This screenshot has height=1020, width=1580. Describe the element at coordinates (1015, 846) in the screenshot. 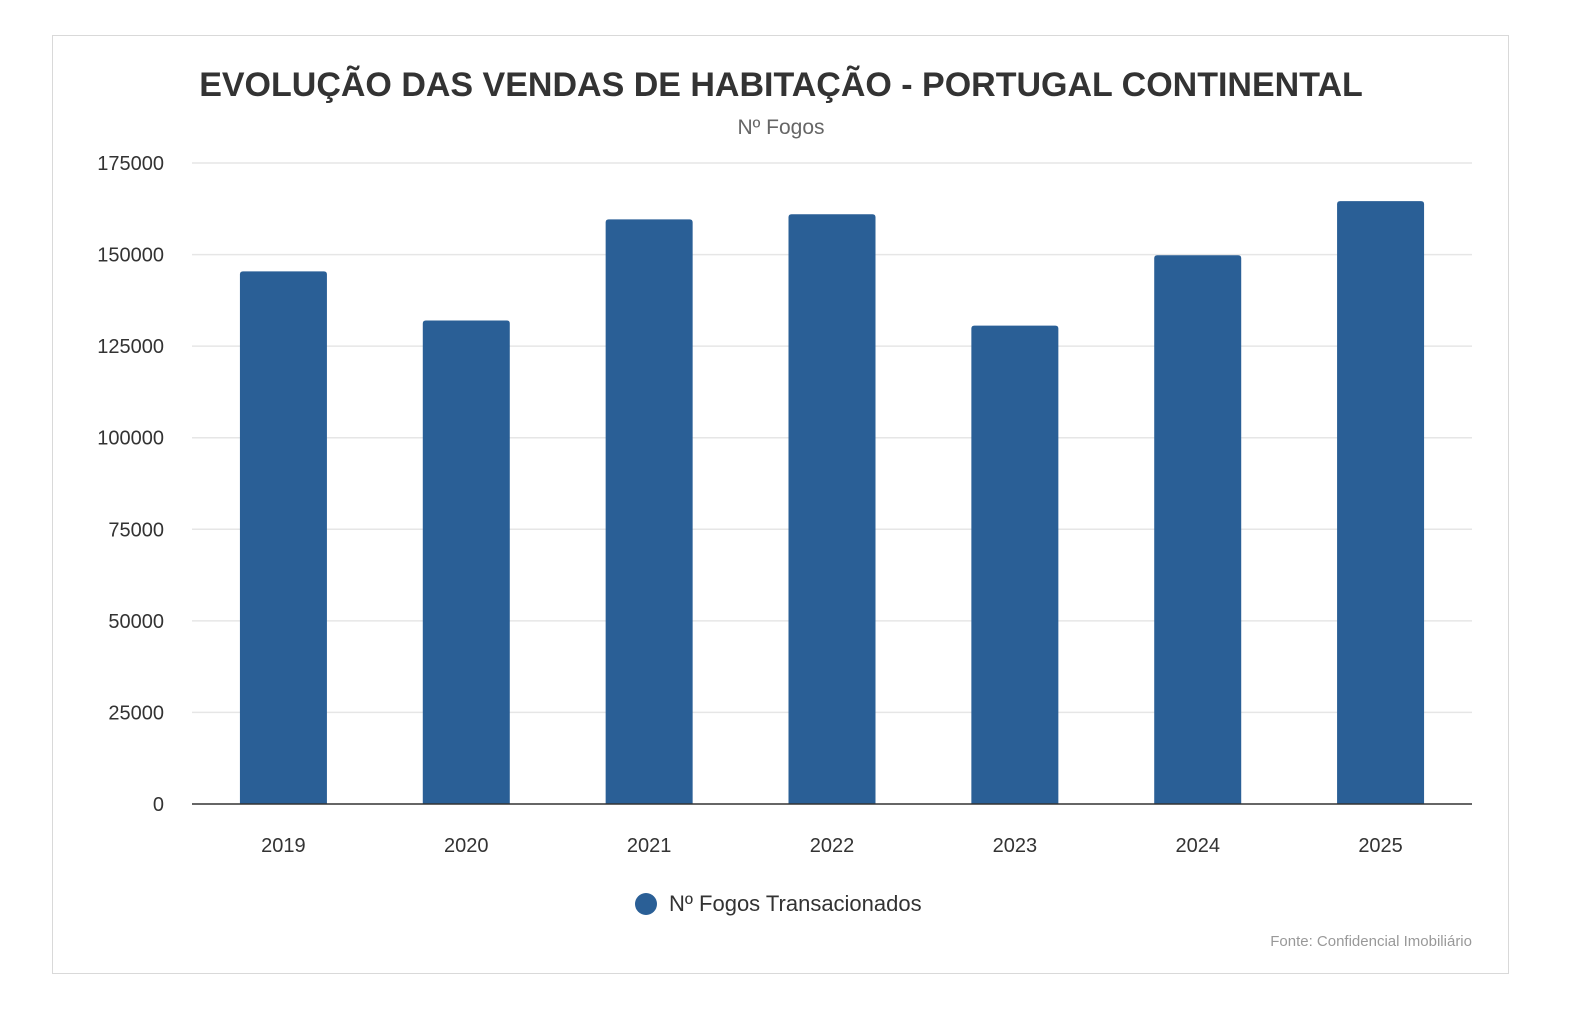

I see `x-tick-label: 2023` at that location.